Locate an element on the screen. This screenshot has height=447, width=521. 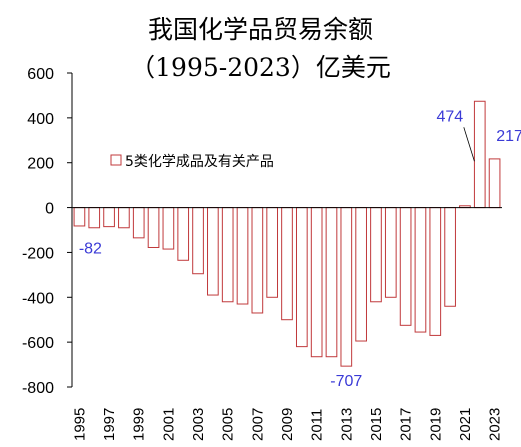
y-tick-label: 400 is located at coordinates (40, 119).